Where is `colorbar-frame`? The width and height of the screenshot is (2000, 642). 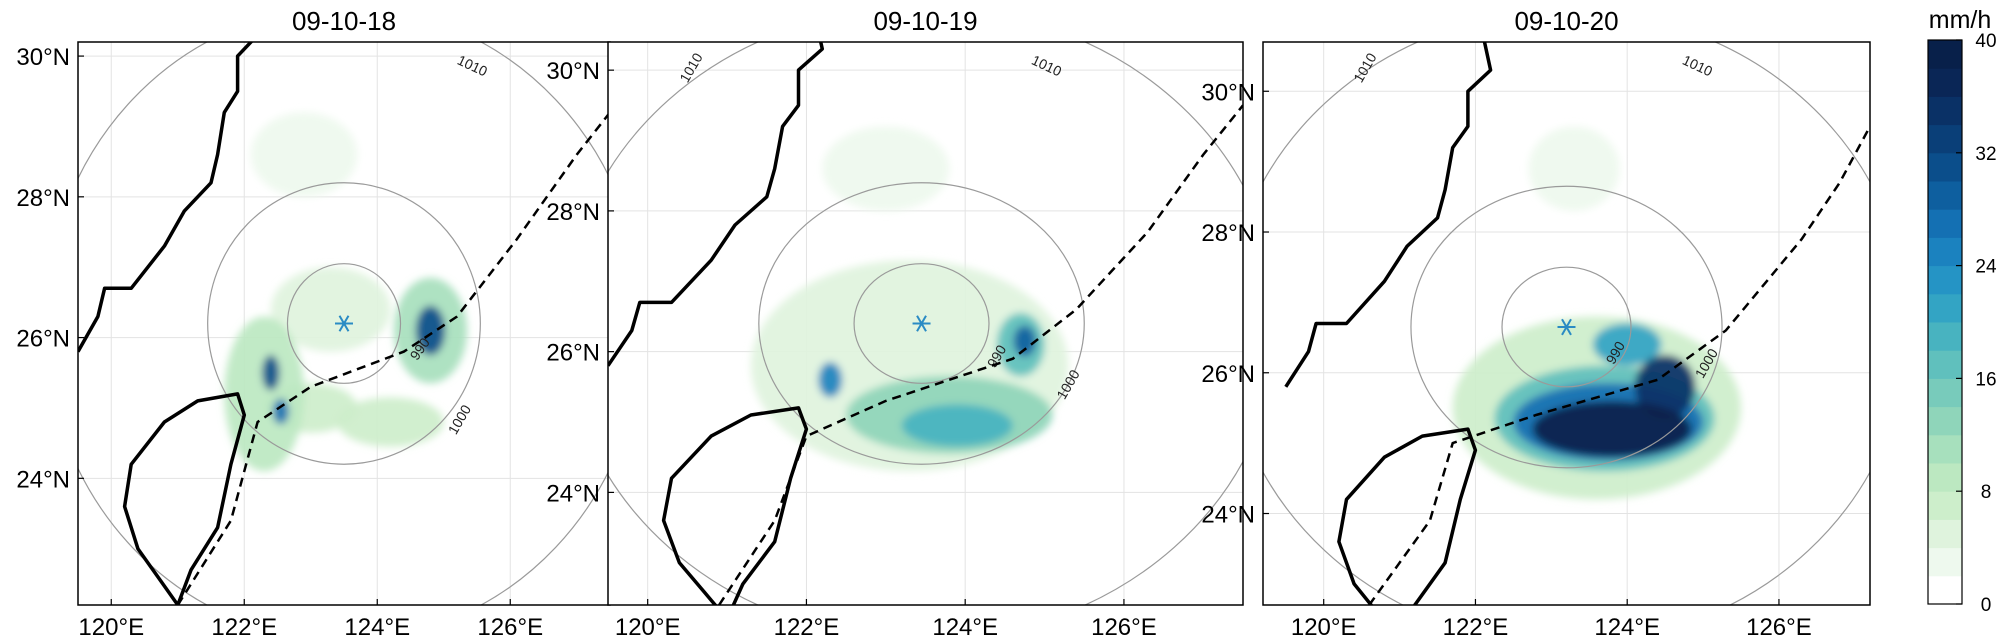
colorbar-frame is located at coordinates (1945, 322).